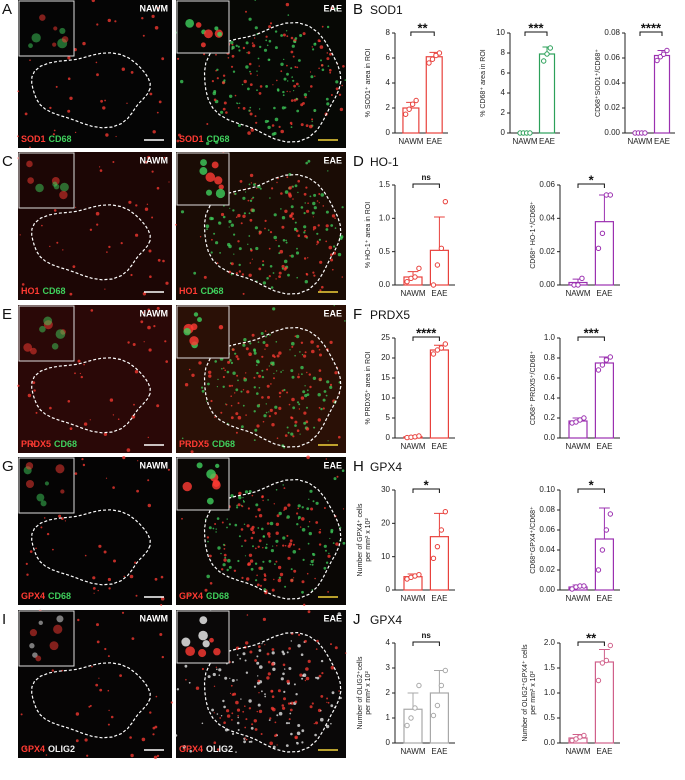 The width and height of the screenshot is (685, 780). What do you see at coordinates (386, 620) in the screenshot?
I see `panel-title: GPX4` at bounding box center [386, 620].